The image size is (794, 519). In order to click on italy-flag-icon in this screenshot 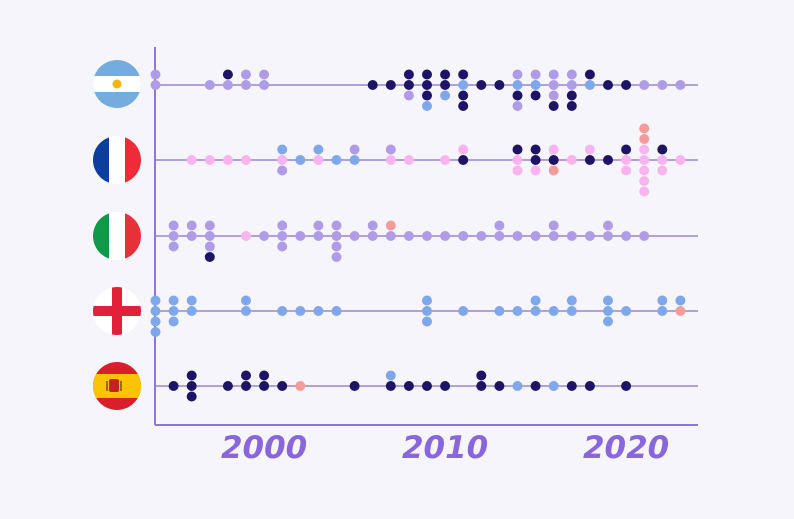, I will do `click(117, 236)`.